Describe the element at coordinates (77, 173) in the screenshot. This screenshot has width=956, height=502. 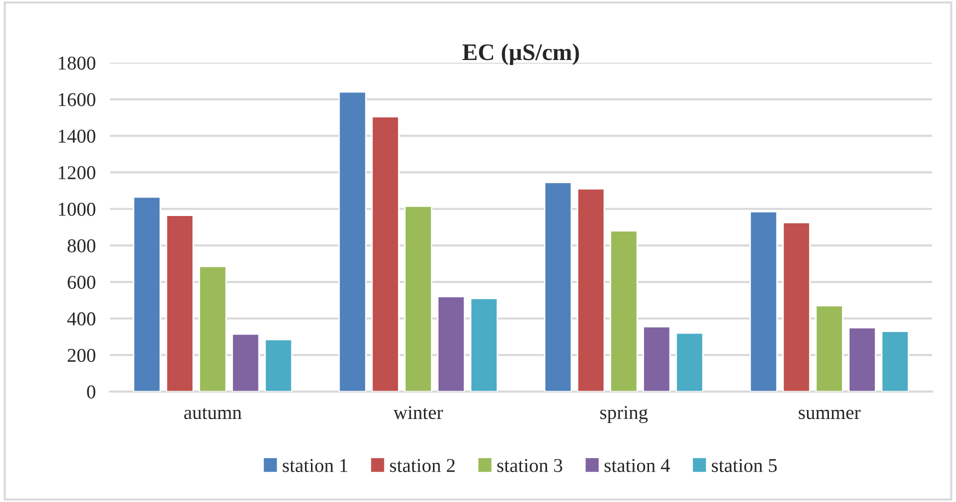
I see `y-tick-label: 1200` at that location.